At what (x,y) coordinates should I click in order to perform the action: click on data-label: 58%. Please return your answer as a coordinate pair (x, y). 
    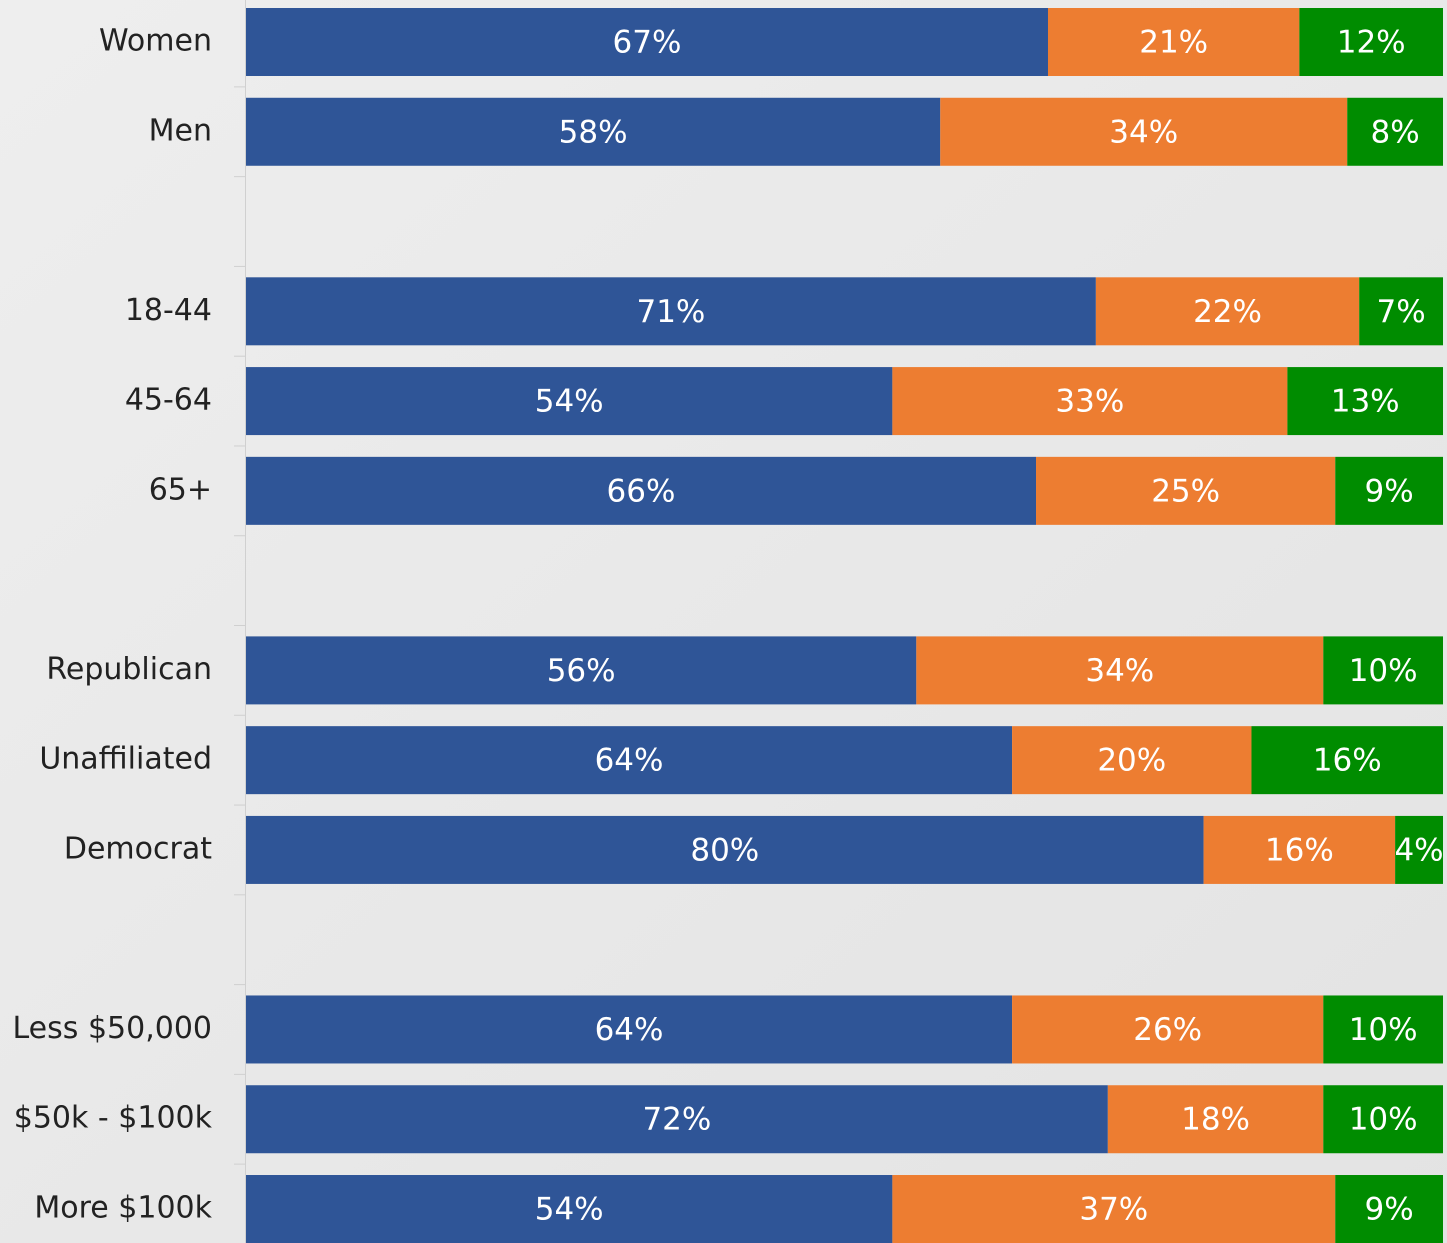
    Looking at the image, I should click on (593, 132).